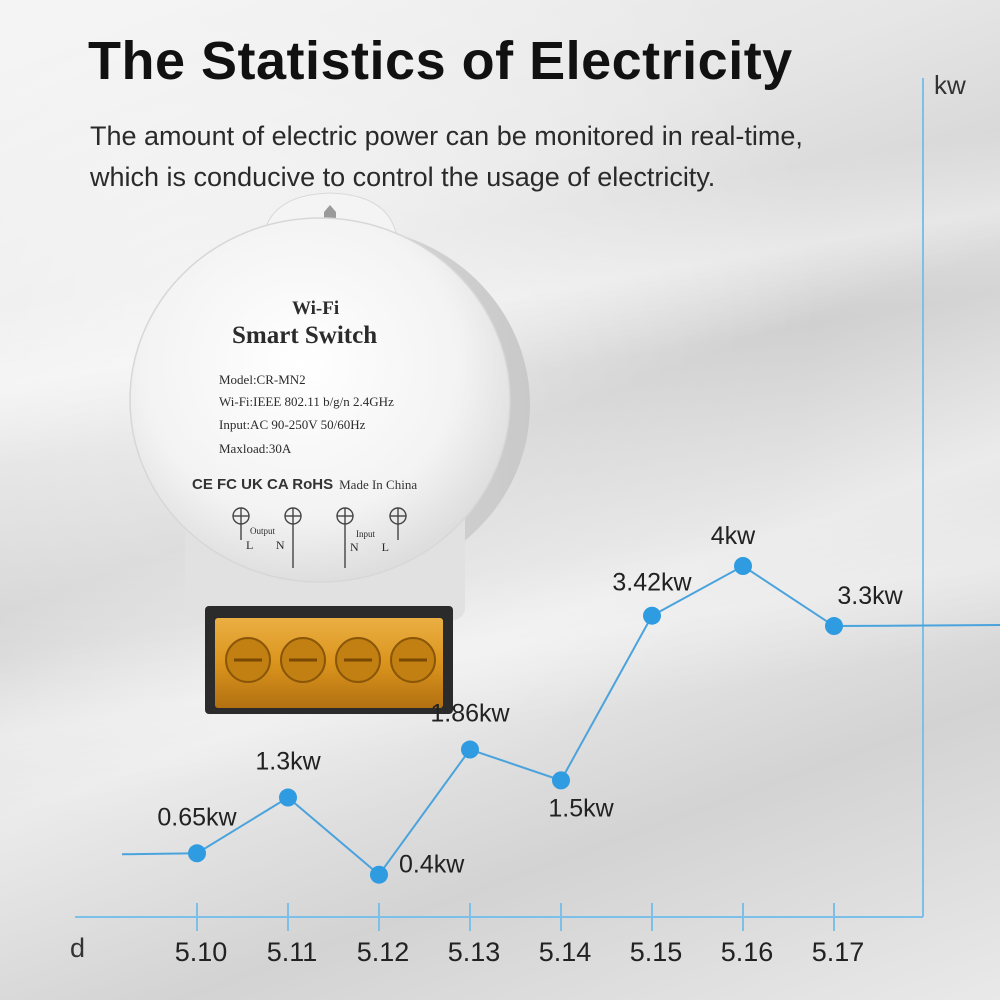 This screenshot has height=1000, width=1000. I want to click on x-tick-label: 5.16, so click(747, 952).